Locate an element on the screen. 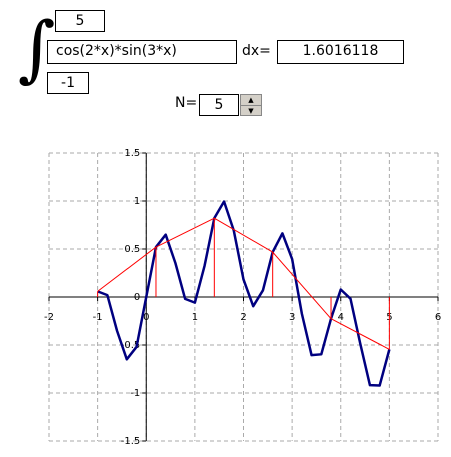 The width and height of the screenshot is (451, 457). x-tick-label: 5 is located at coordinates (389, 317).